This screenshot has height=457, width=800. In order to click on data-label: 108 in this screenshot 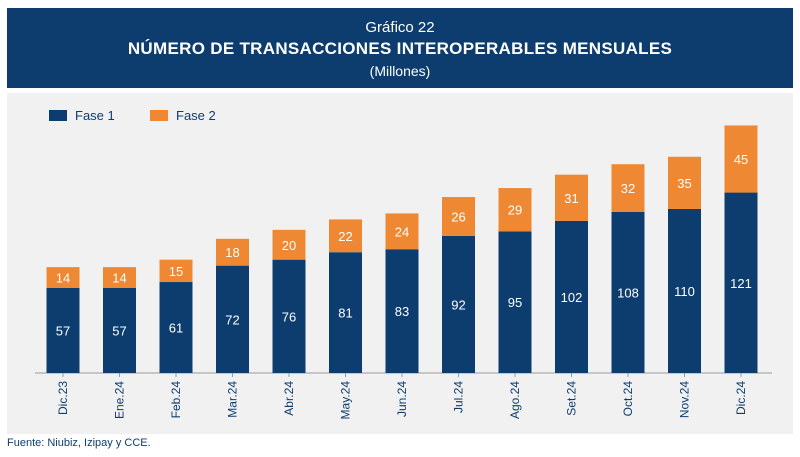, I will do `click(628, 292)`.